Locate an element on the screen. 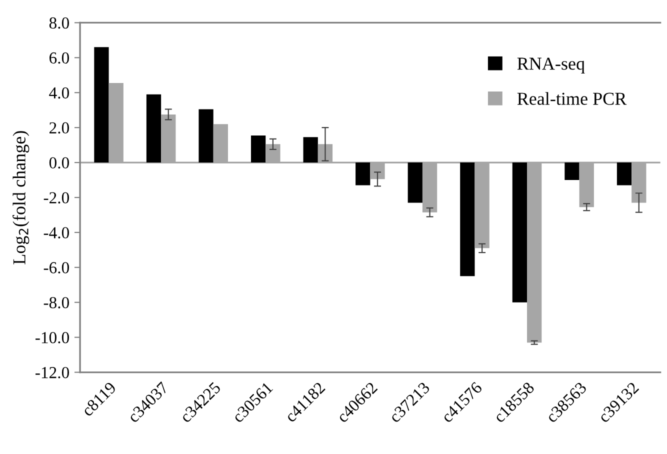 Image resolution: width=667 pixels, height=454 pixels. y-tick-label: -6.0 is located at coordinates (56, 268).